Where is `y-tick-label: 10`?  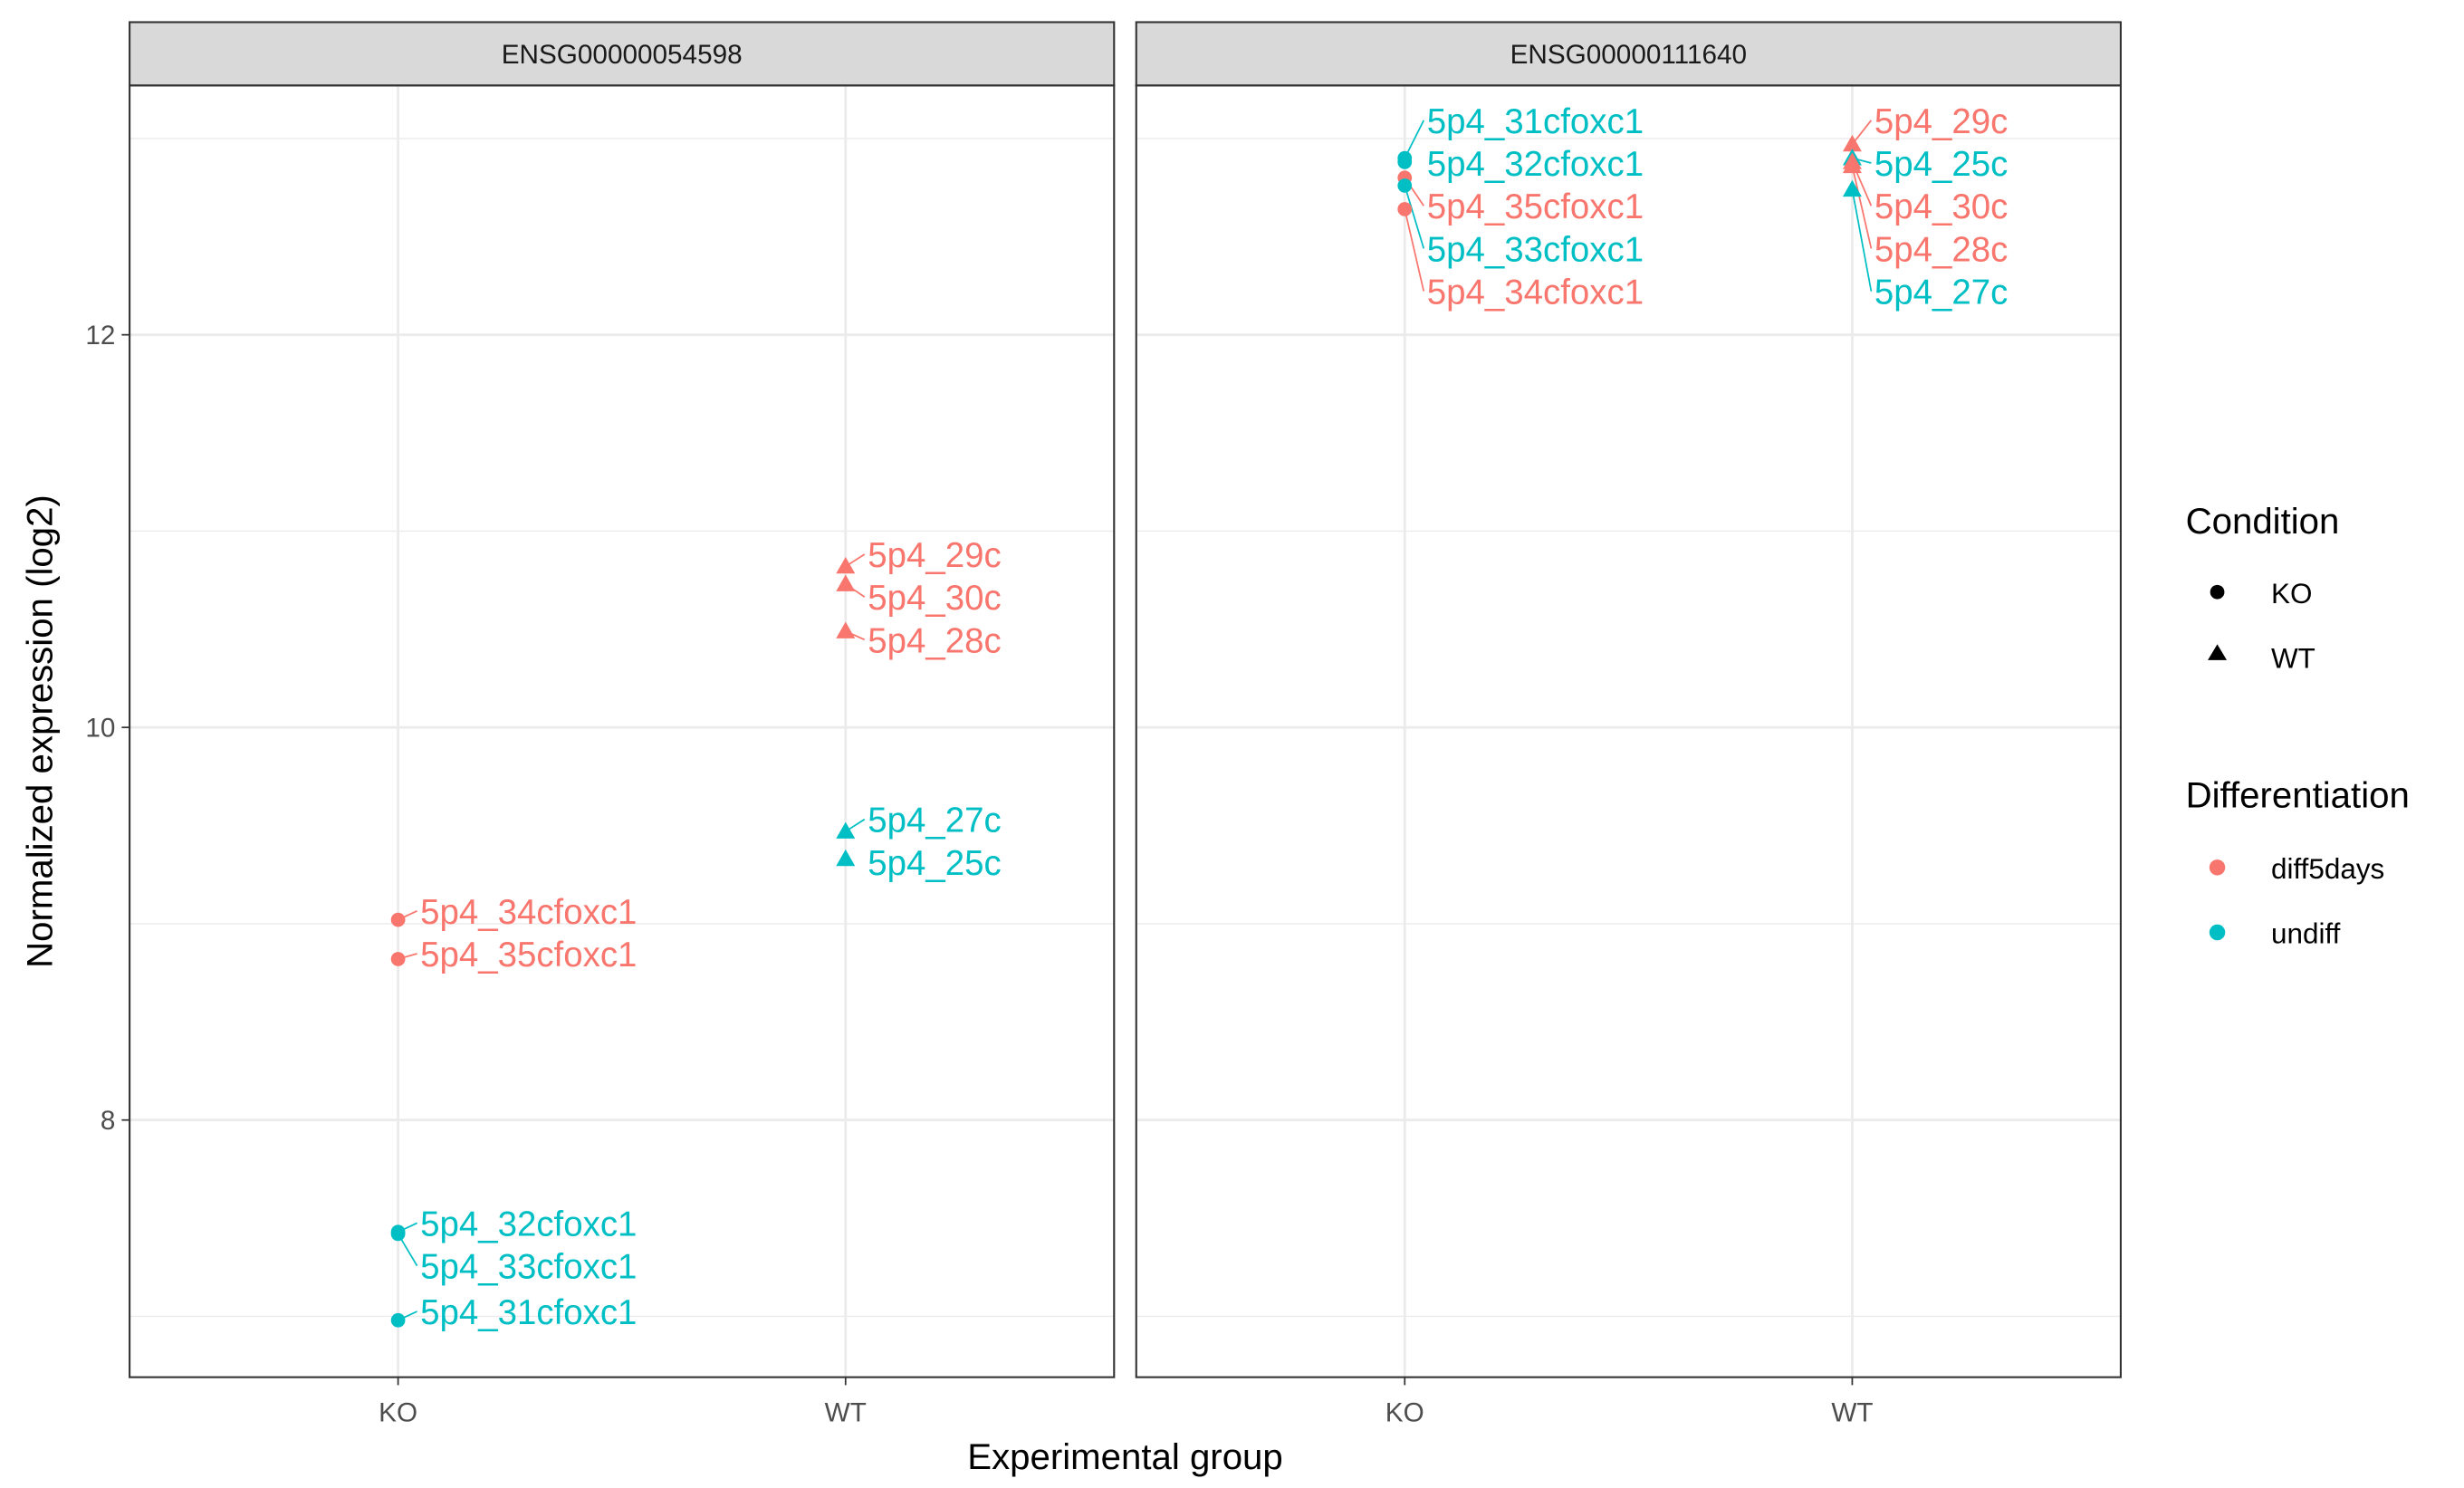 y-tick-label: 10 is located at coordinates (100, 729).